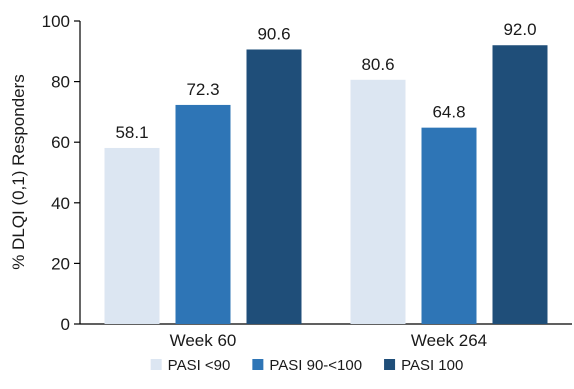 The height and width of the screenshot is (389, 574). What do you see at coordinates (56, 21) in the screenshot?
I see `y-tick-label: 100` at bounding box center [56, 21].